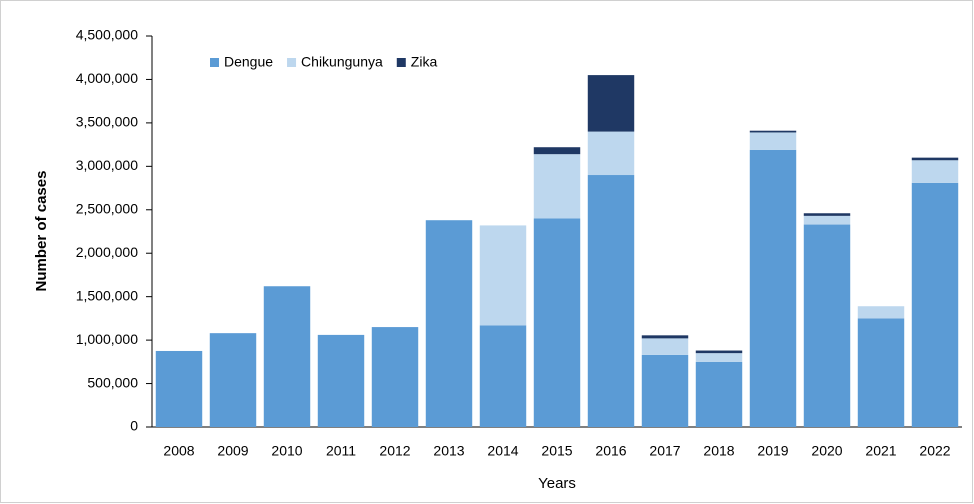 The width and height of the screenshot is (974, 504). I want to click on x-tick-label: 2016, so click(610, 451).